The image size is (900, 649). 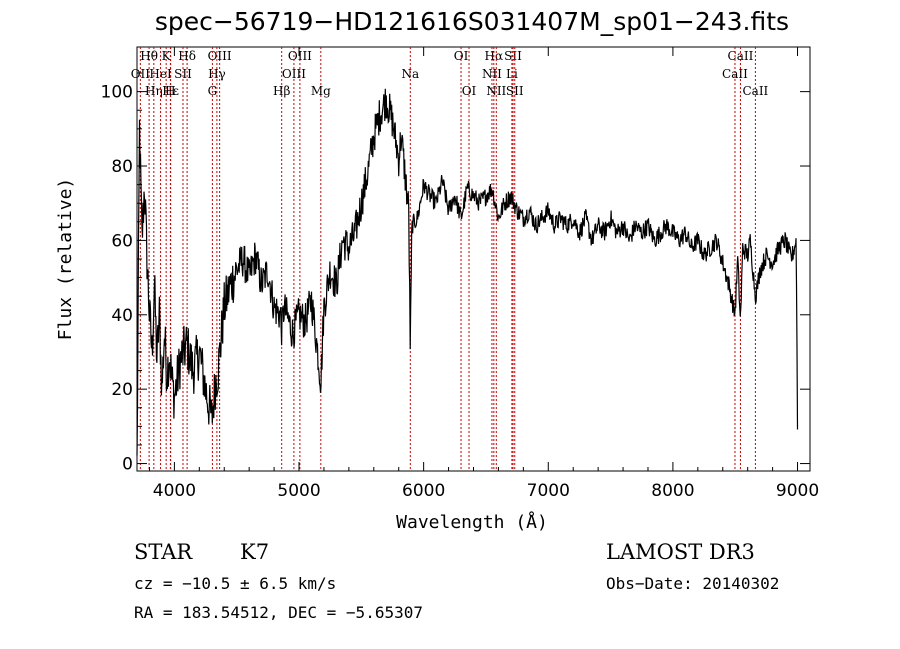 I want to click on survey-name: LAMOST DR3, so click(x=680, y=552).